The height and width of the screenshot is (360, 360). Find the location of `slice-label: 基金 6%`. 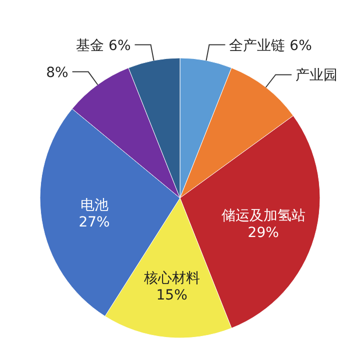

slice-label: 基金 6% is located at coordinates (103, 46).